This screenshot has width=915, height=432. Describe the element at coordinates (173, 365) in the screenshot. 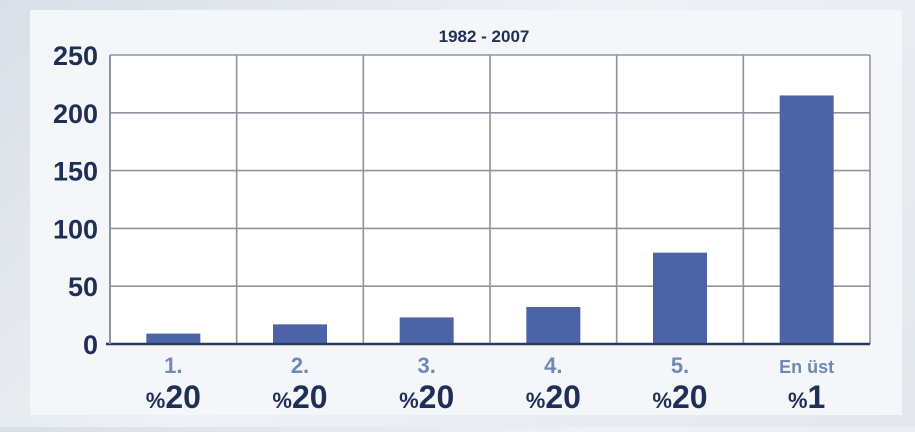

I see `x-tick-rank-label: 1.` at that location.